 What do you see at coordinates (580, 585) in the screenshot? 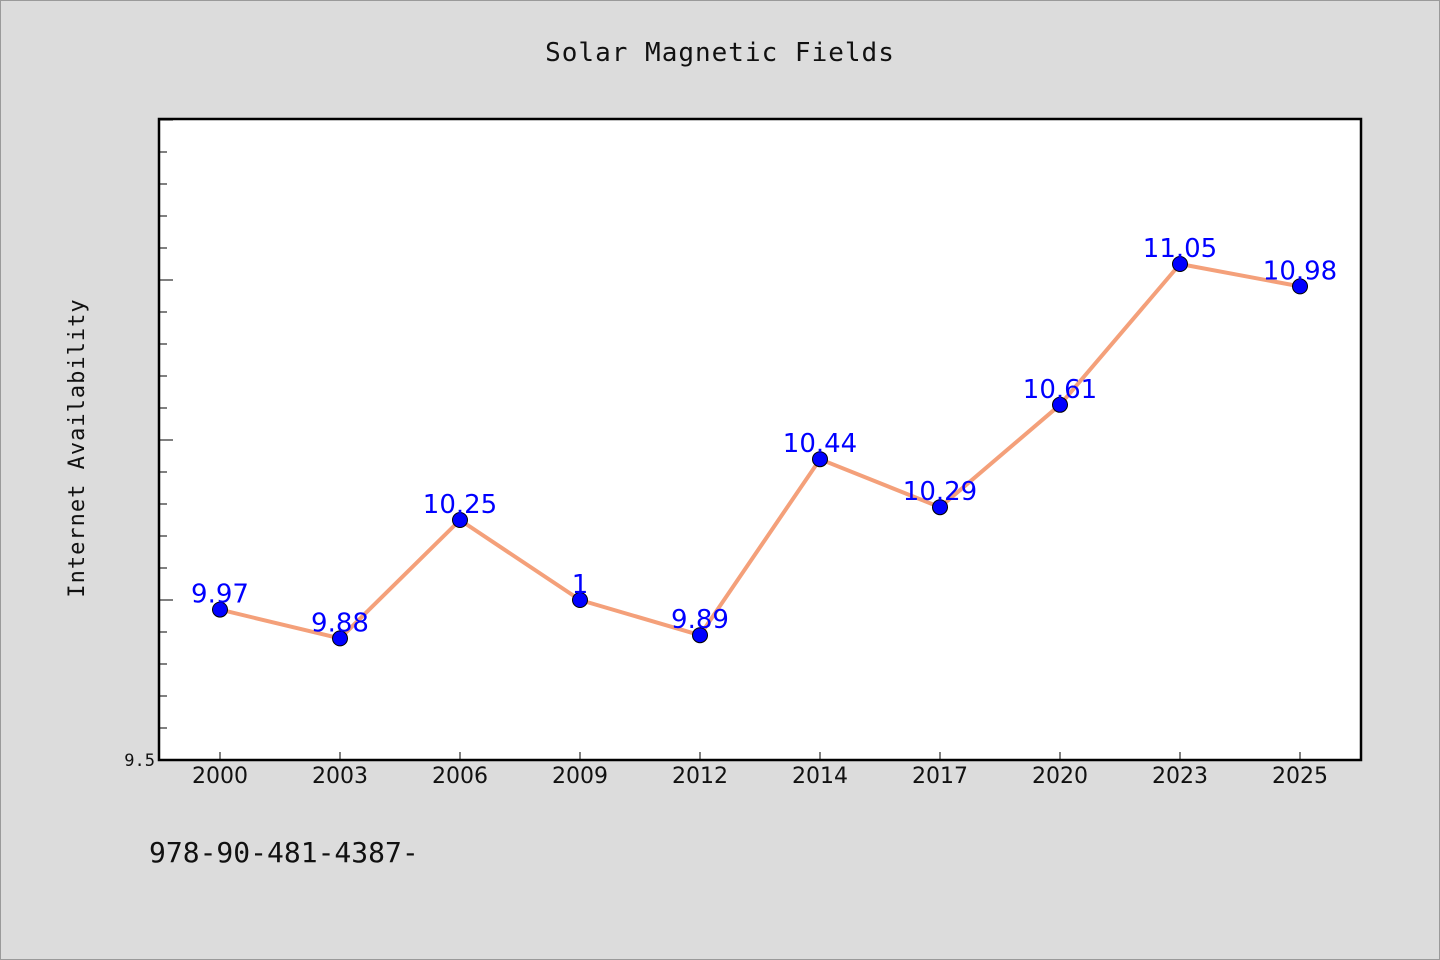
I see `data-label: 1` at bounding box center [580, 585].